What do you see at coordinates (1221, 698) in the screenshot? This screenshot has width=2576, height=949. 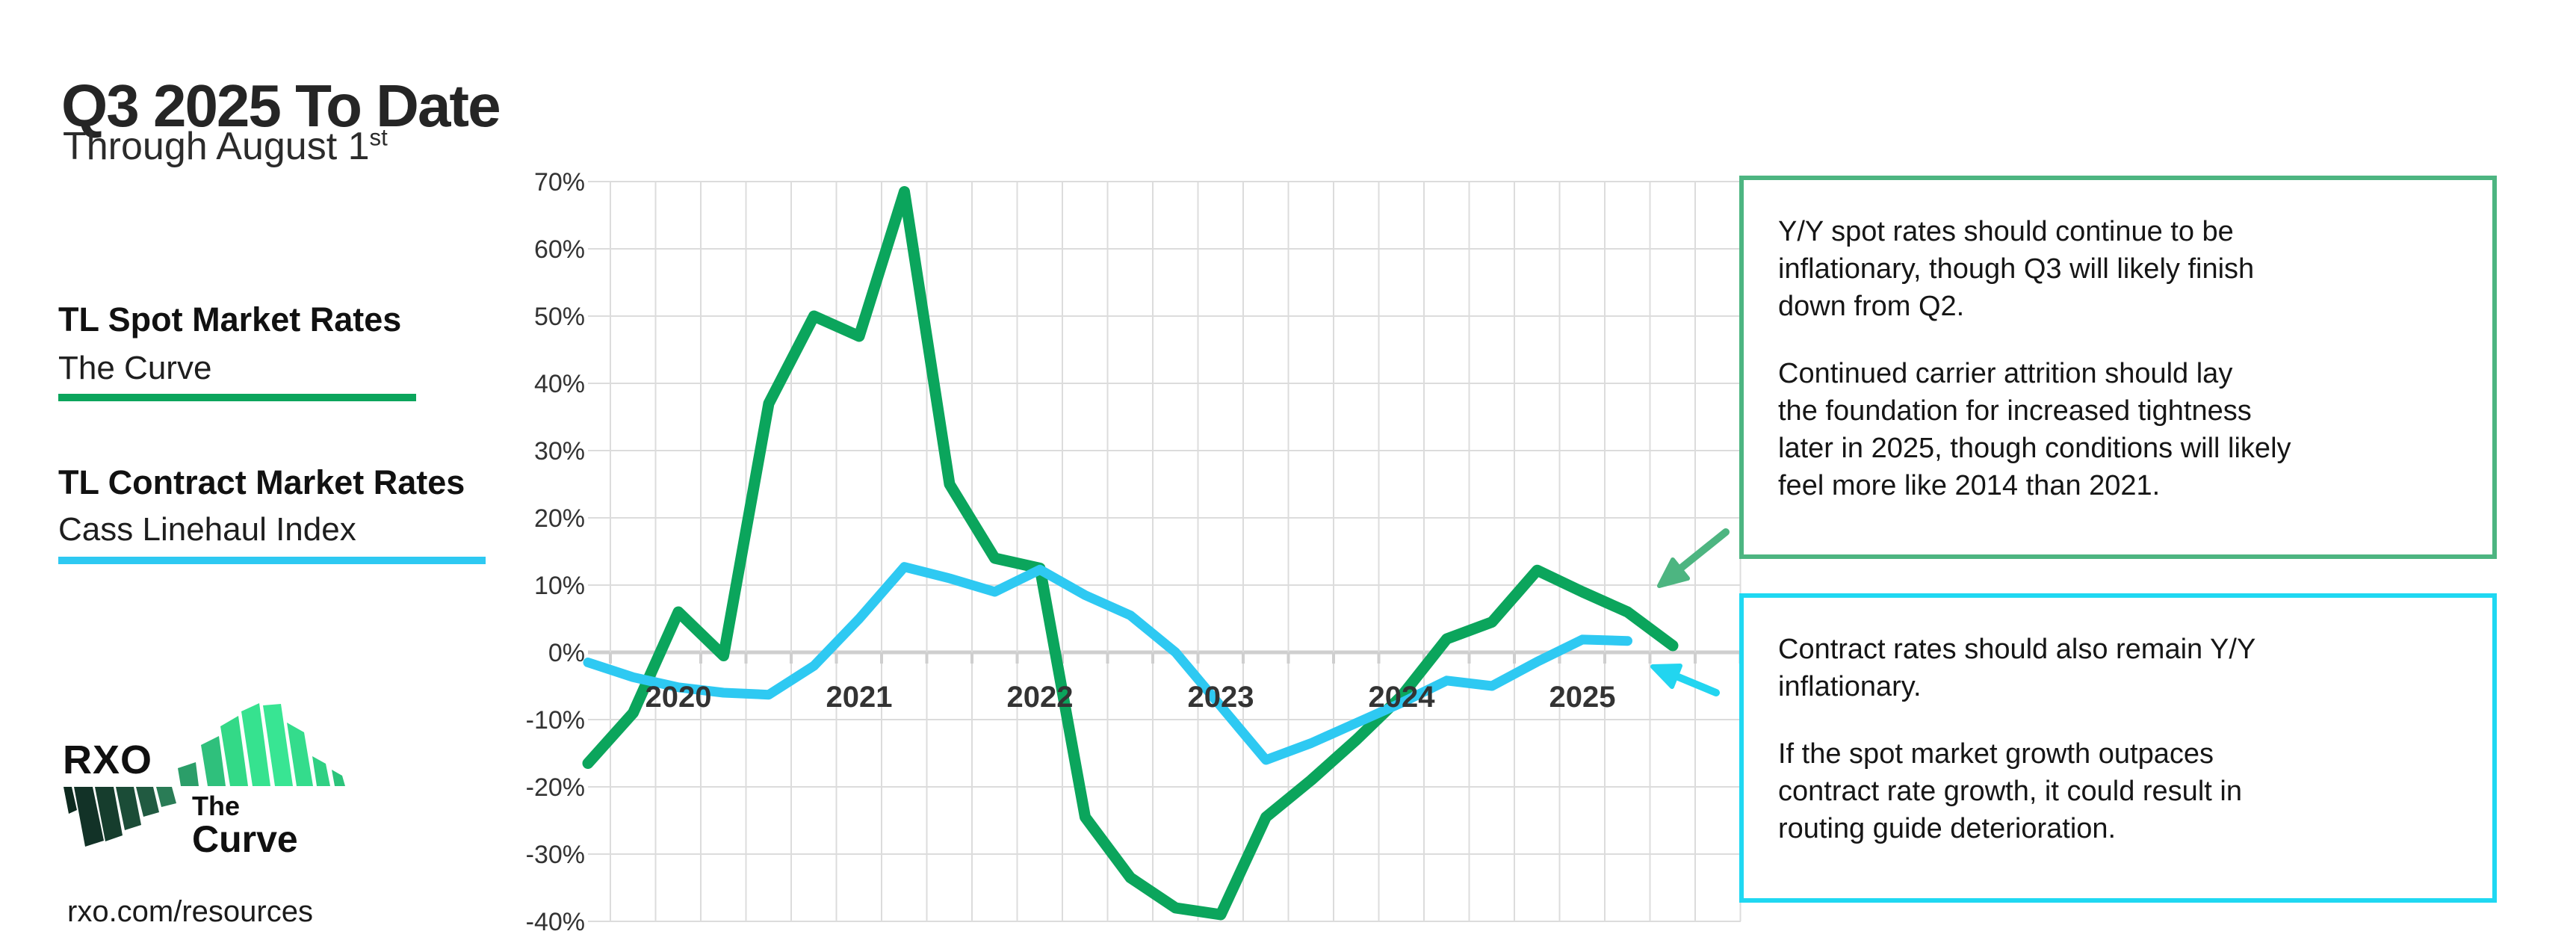 I see `x-year-label: 2023` at bounding box center [1221, 698].